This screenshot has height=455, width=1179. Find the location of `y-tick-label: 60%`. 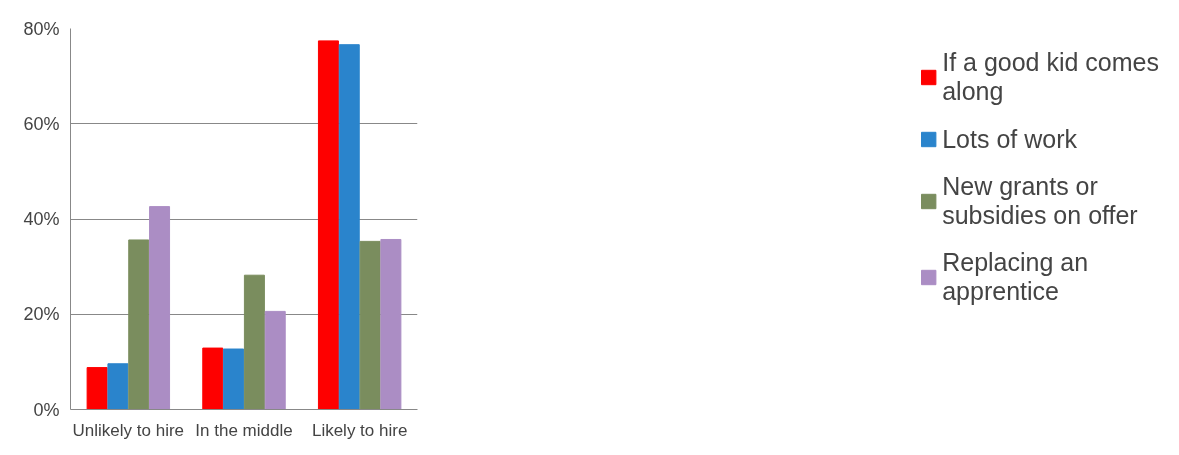

y-tick-label: 60% is located at coordinates (41, 123).